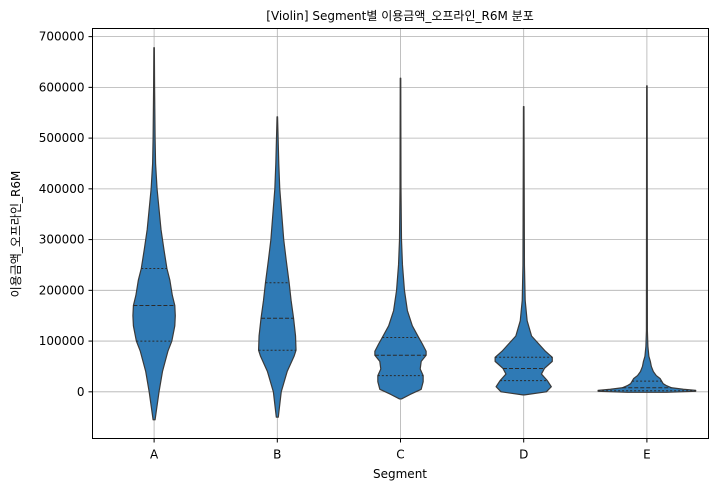 The image size is (717, 490). What do you see at coordinates (16, 234) in the screenshot?
I see `y-axis-label: 이용금액_오프라인_R6M` at bounding box center [16, 234].